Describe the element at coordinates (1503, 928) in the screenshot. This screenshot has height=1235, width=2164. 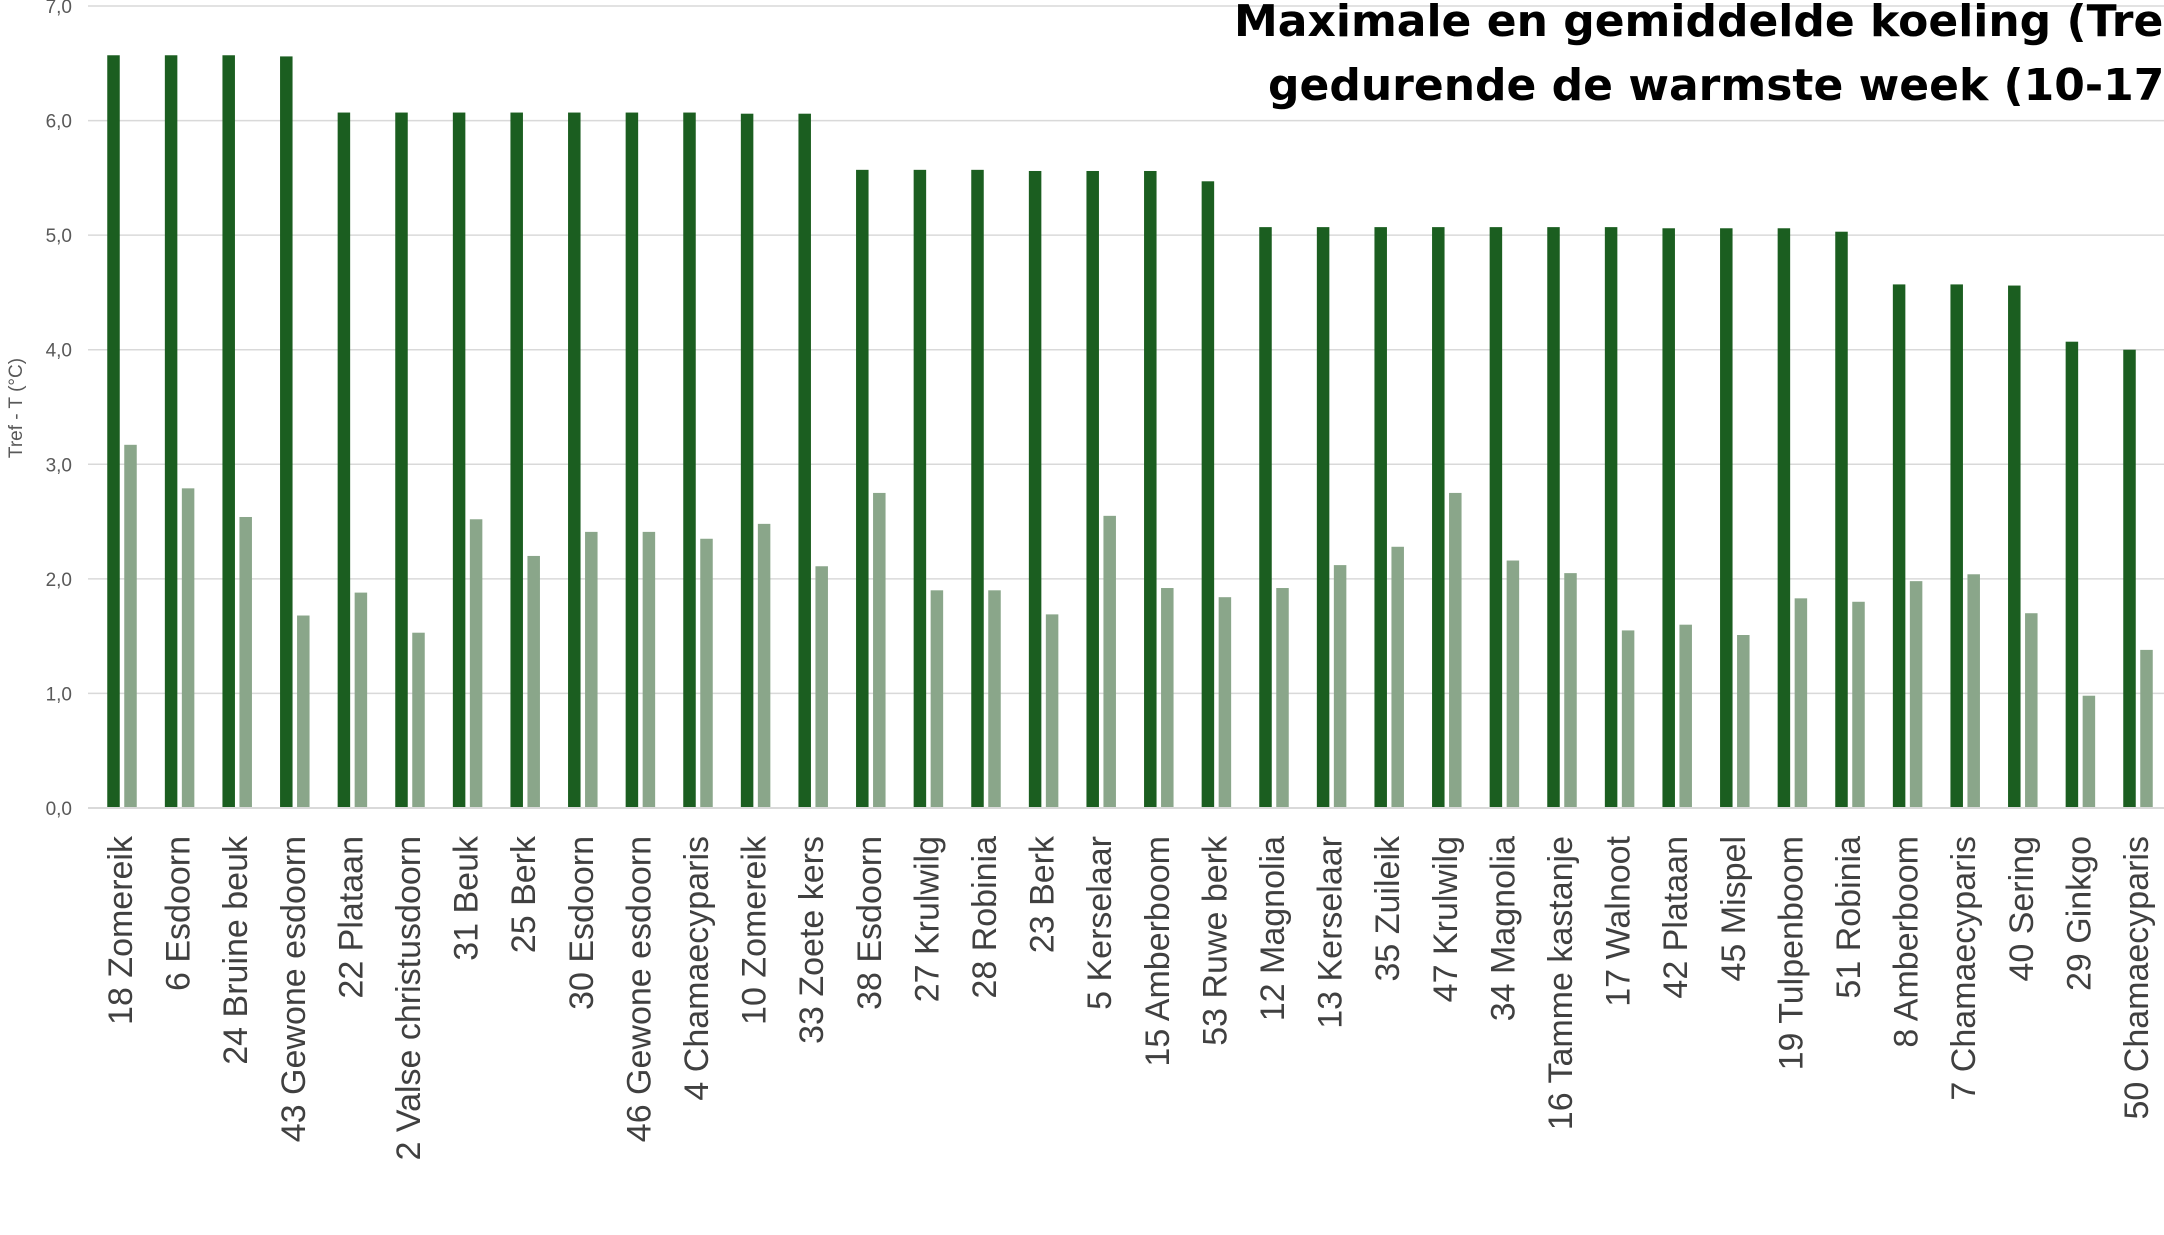
I see `x-tick-label: 34 Magnolia` at that location.